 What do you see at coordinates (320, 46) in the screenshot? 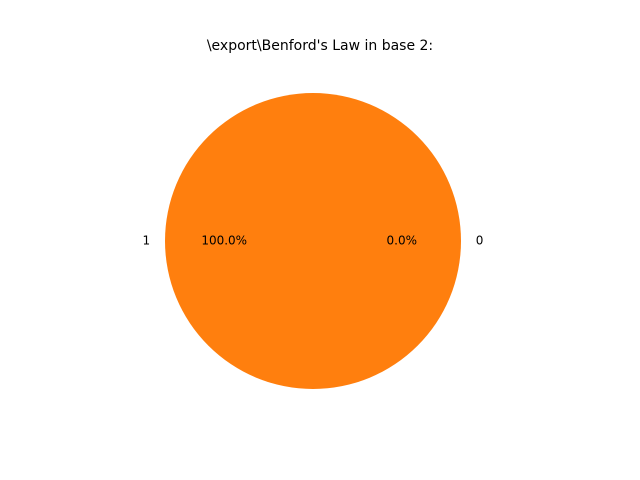
I see `chart-title: \export\Benford's Law in base 2:` at bounding box center [320, 46].